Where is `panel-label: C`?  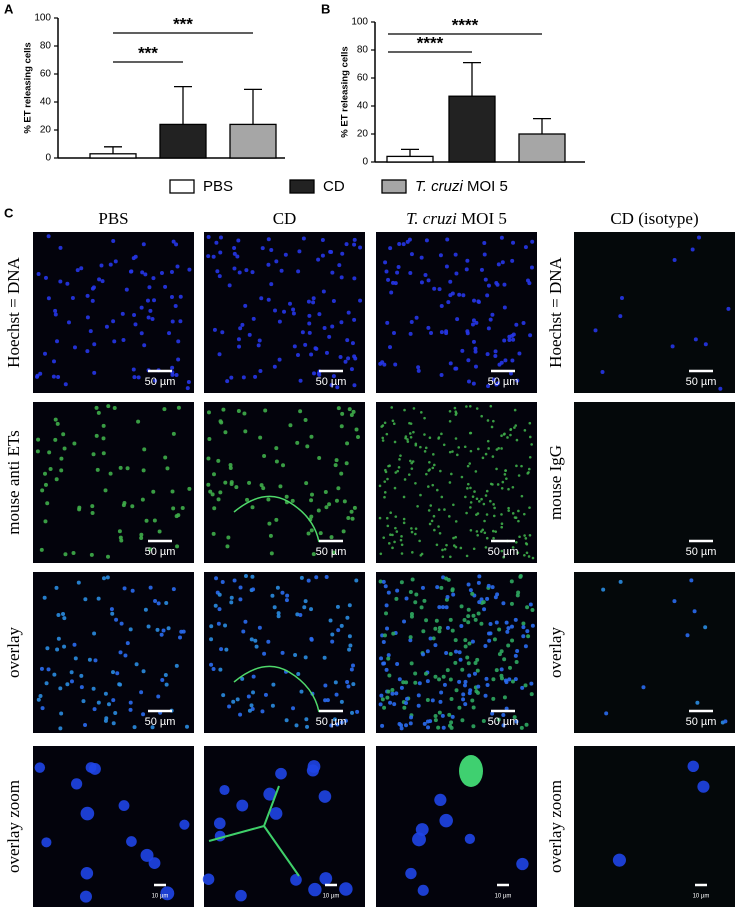 panel-label: C is located at coordinates (9, 212).